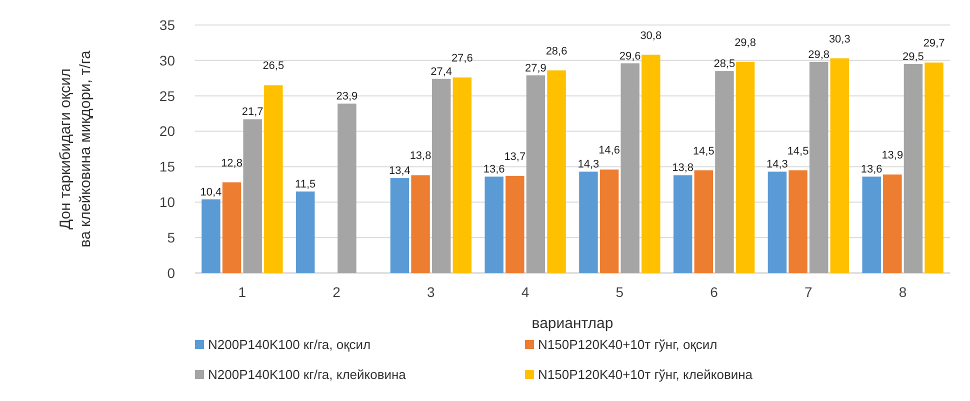 Image resolution: width=970 pixels, height=401 pixels. Describe the element at coordinates (628, 344) in the screenshot. I see `legend-label: N150P120K40+10т гўнг, оқсил` at that location.